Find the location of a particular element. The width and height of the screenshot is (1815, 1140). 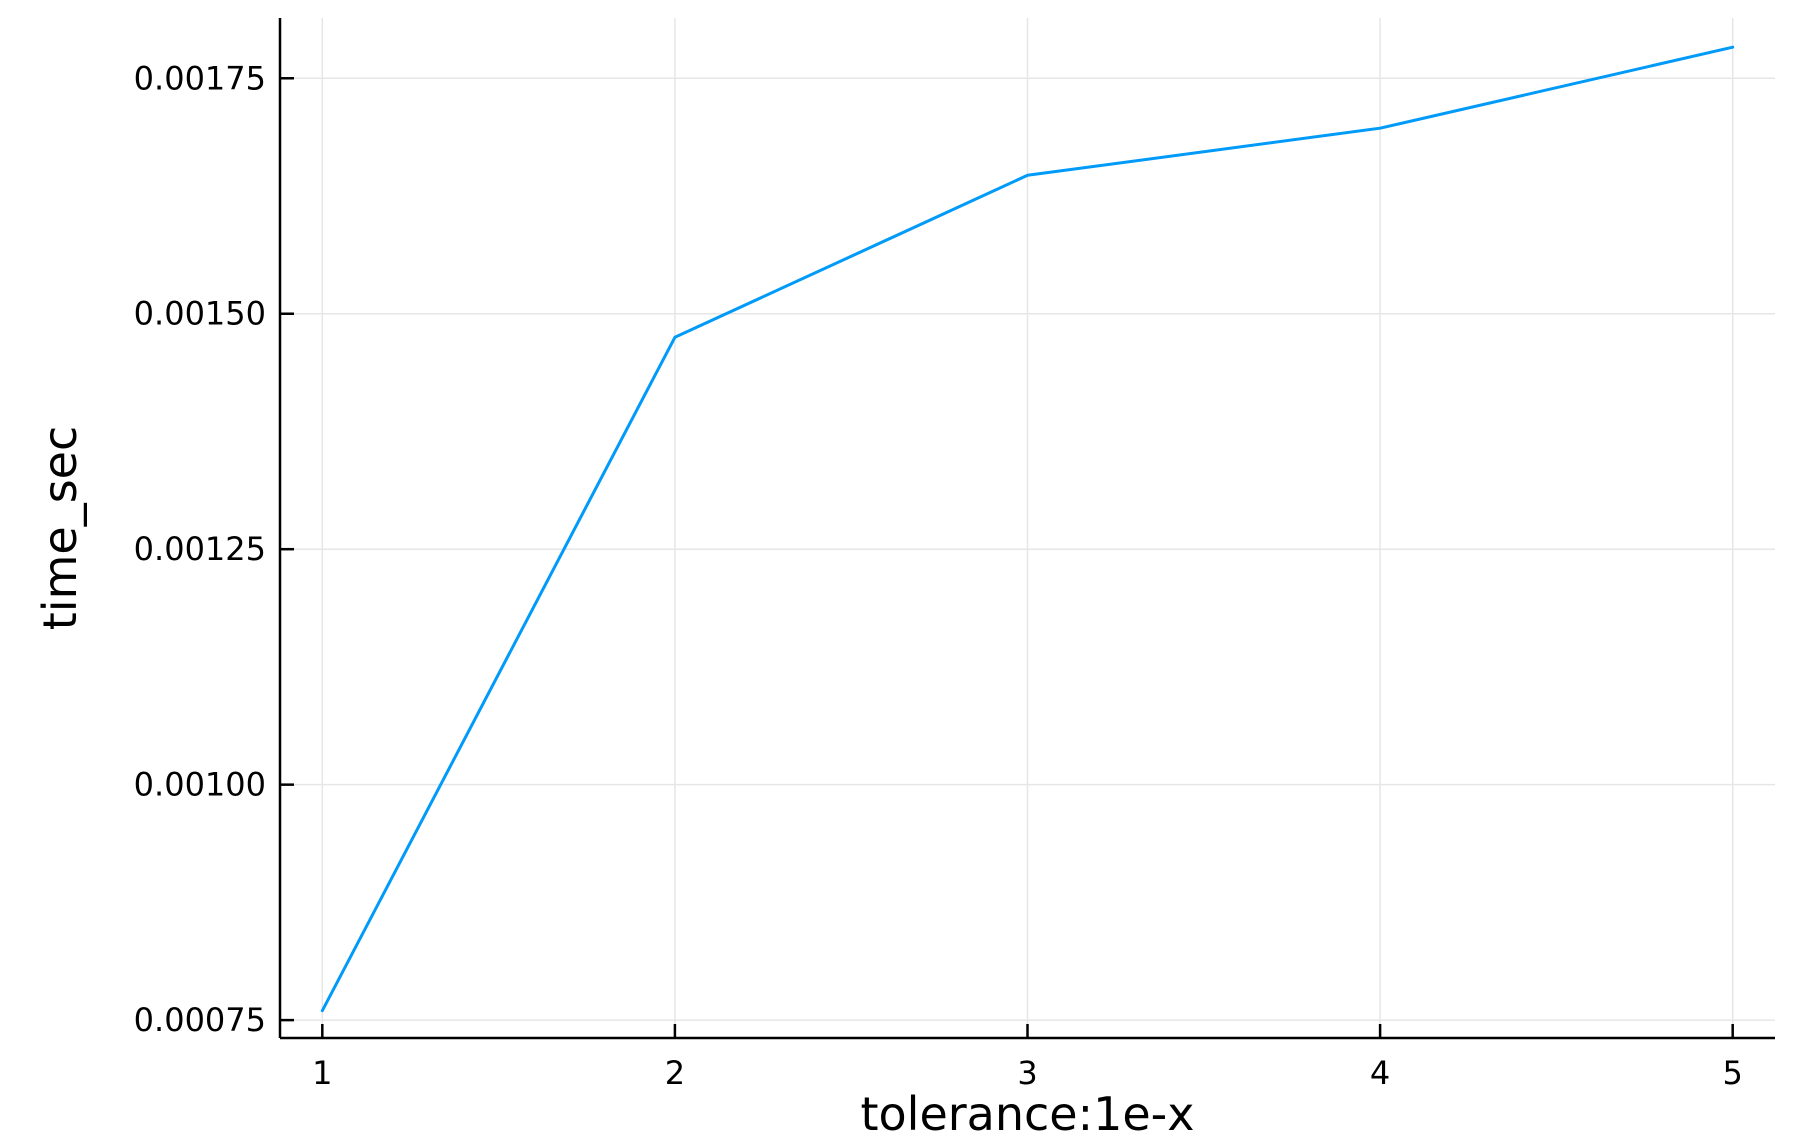

y-tick-label-1: 0.00075 is located at coordinates (200, 1020).